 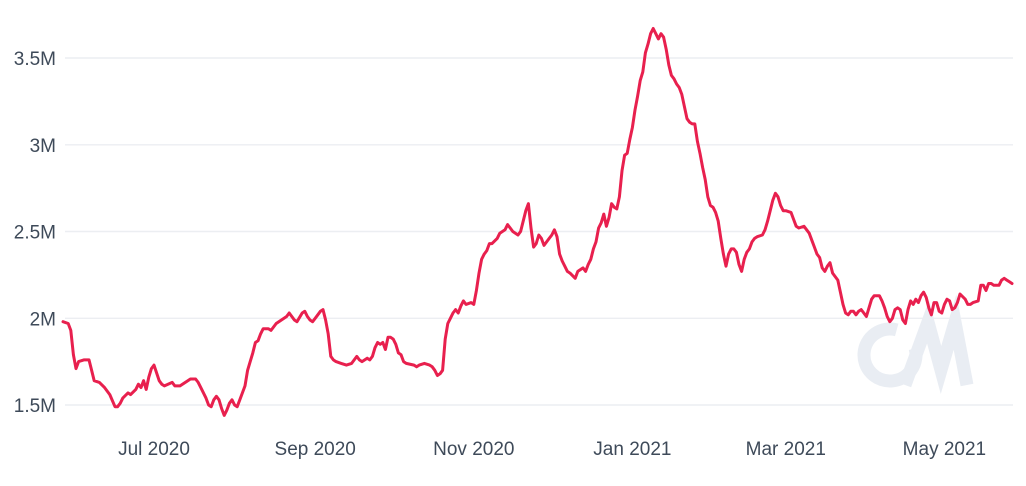 I want to click on coinmetrics-watermark-logo, so click(x=915, y=344).